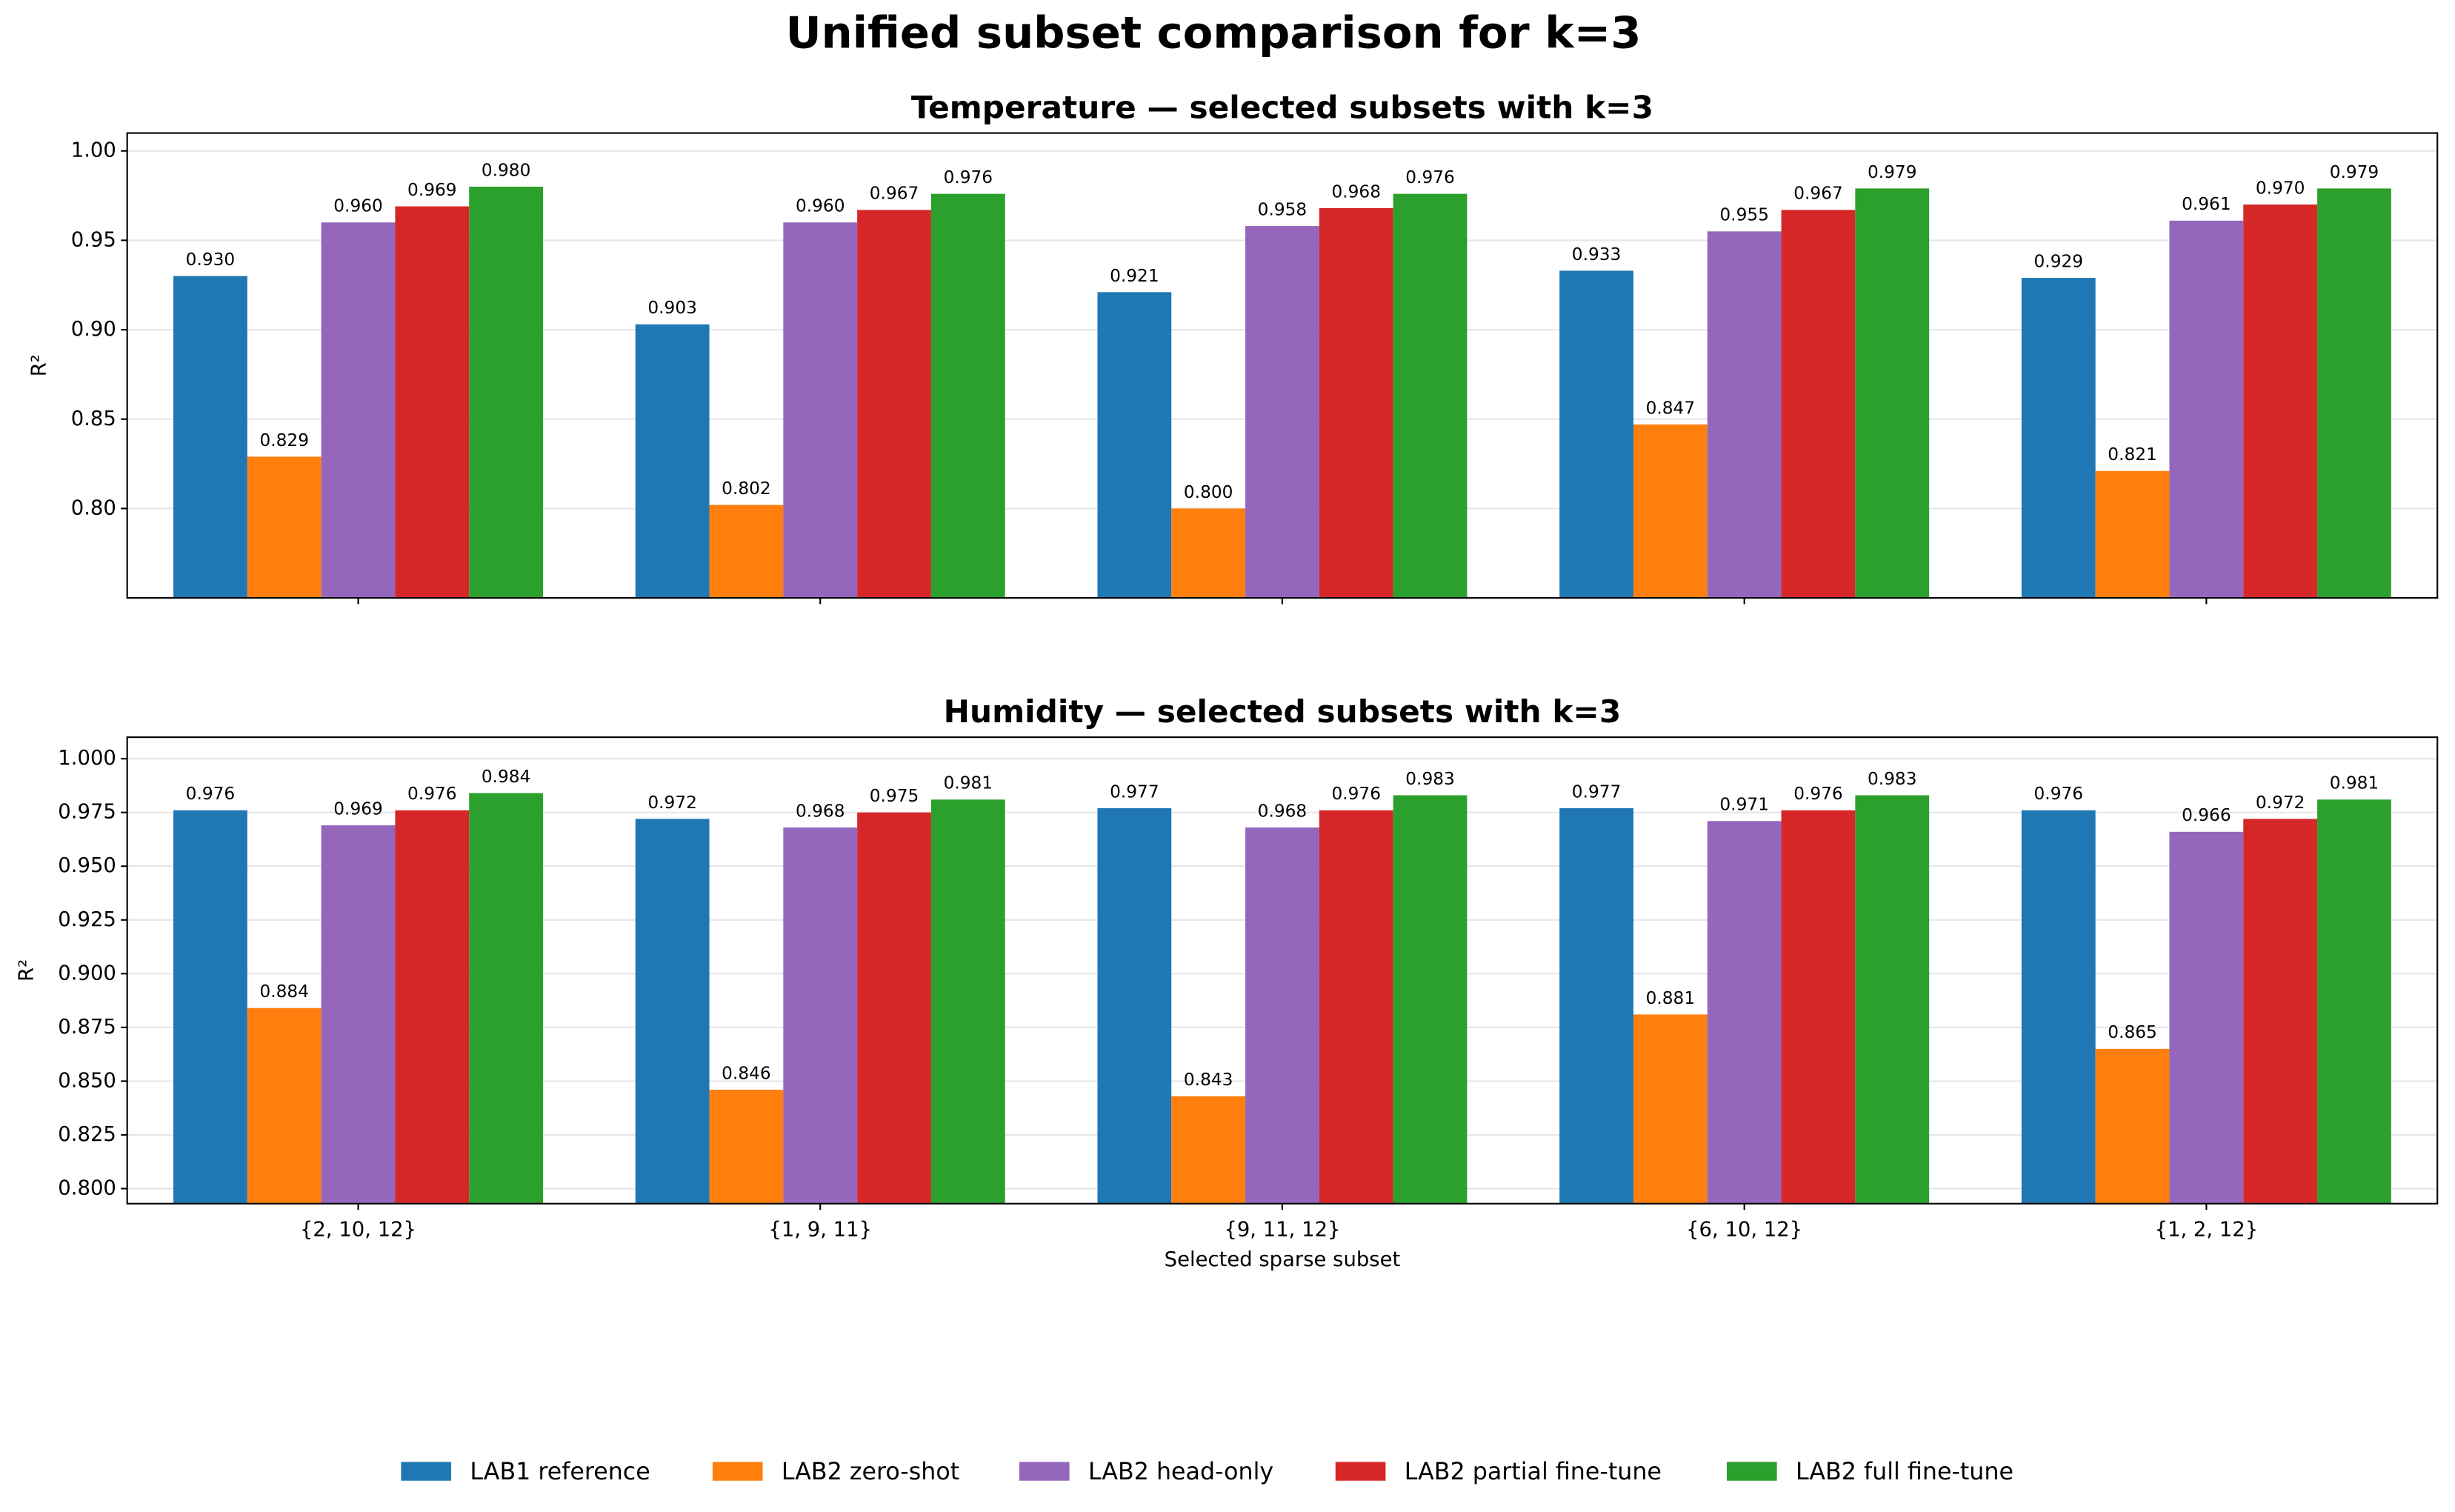 This screenshot has width=2455, height=1512. I want to click on data-label: 0.930, so click(211, 260).